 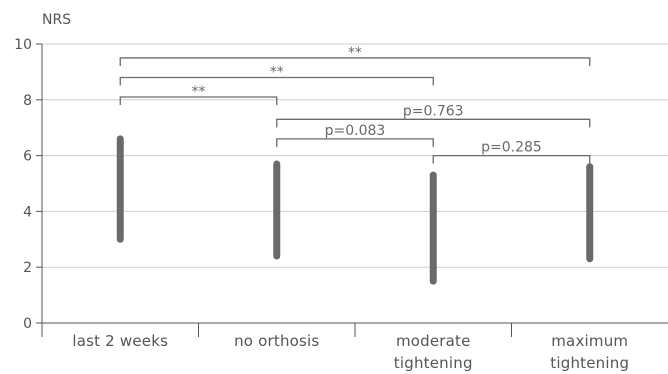 What do you see at coordinates (589, 341) in the screenshot?
I see `x-tick-label: maximum` at bounding box center [589, 341].